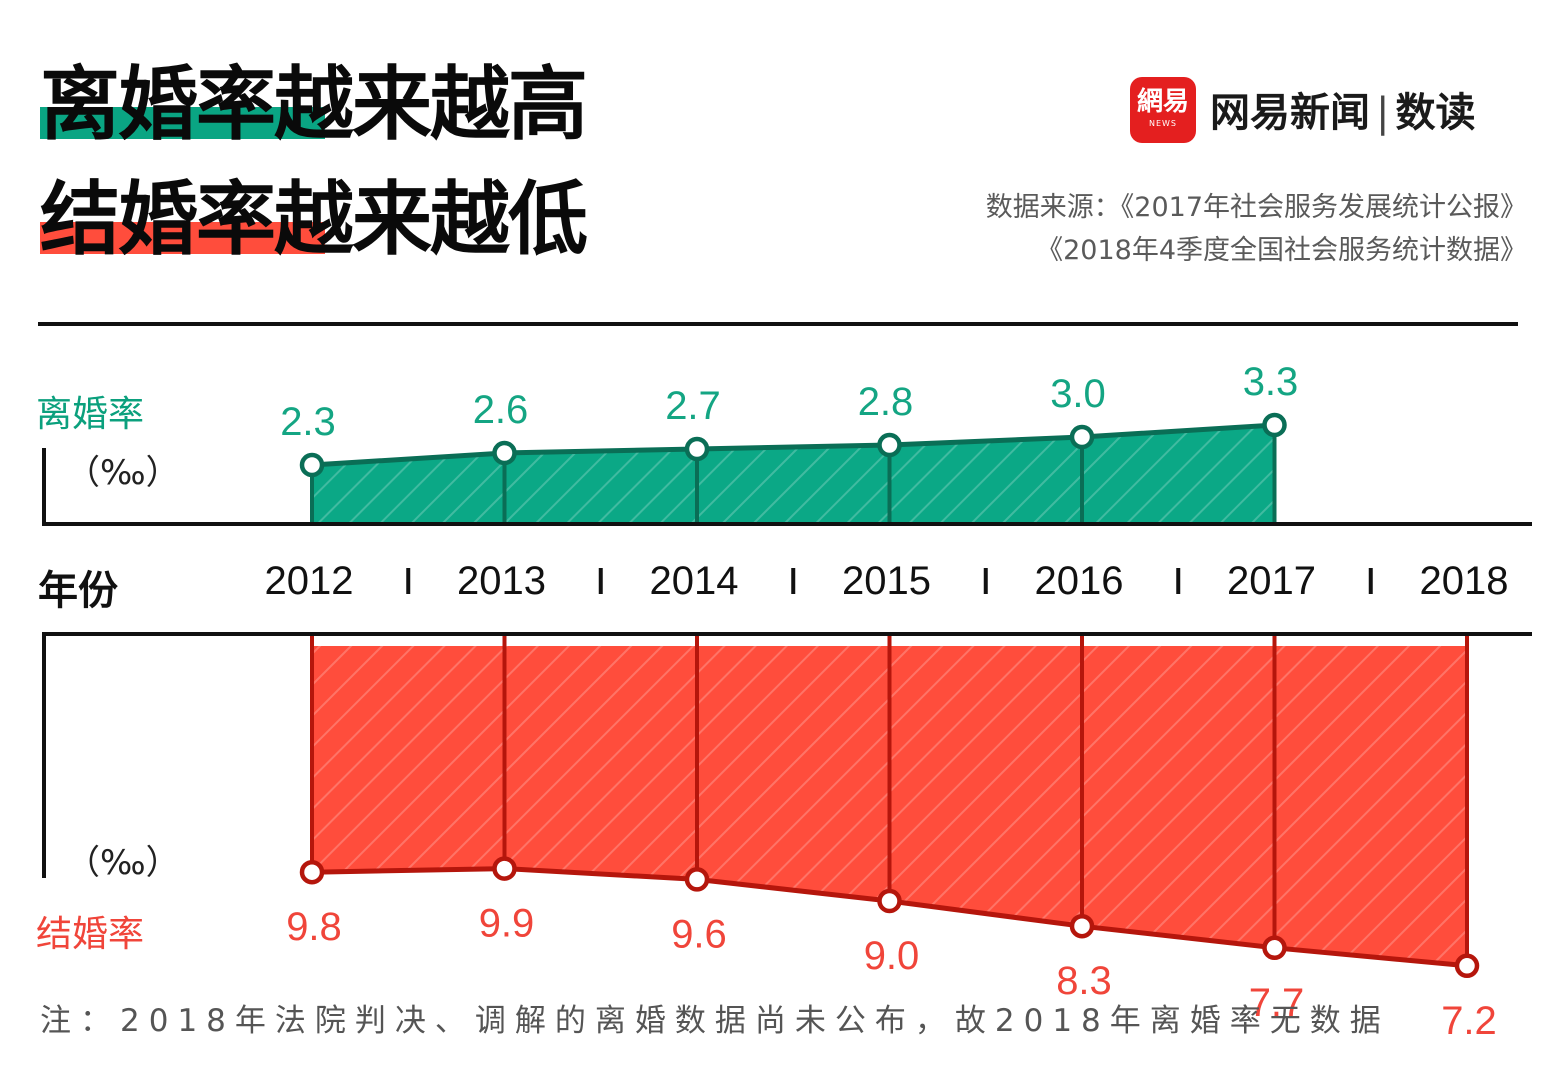 The image size is (1563, 1065). Describe the element at coordinates (1277, 1003) in the screenshot. I see `marriage-value-label: 7.7` at that location.